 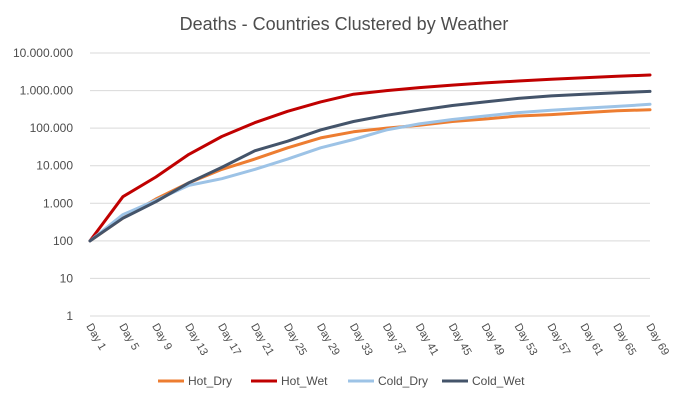 What do you see at coordinates (526, 340) in the screenshot?
I see `x-tick-label: Day 53` at bounding box center [526, 340].